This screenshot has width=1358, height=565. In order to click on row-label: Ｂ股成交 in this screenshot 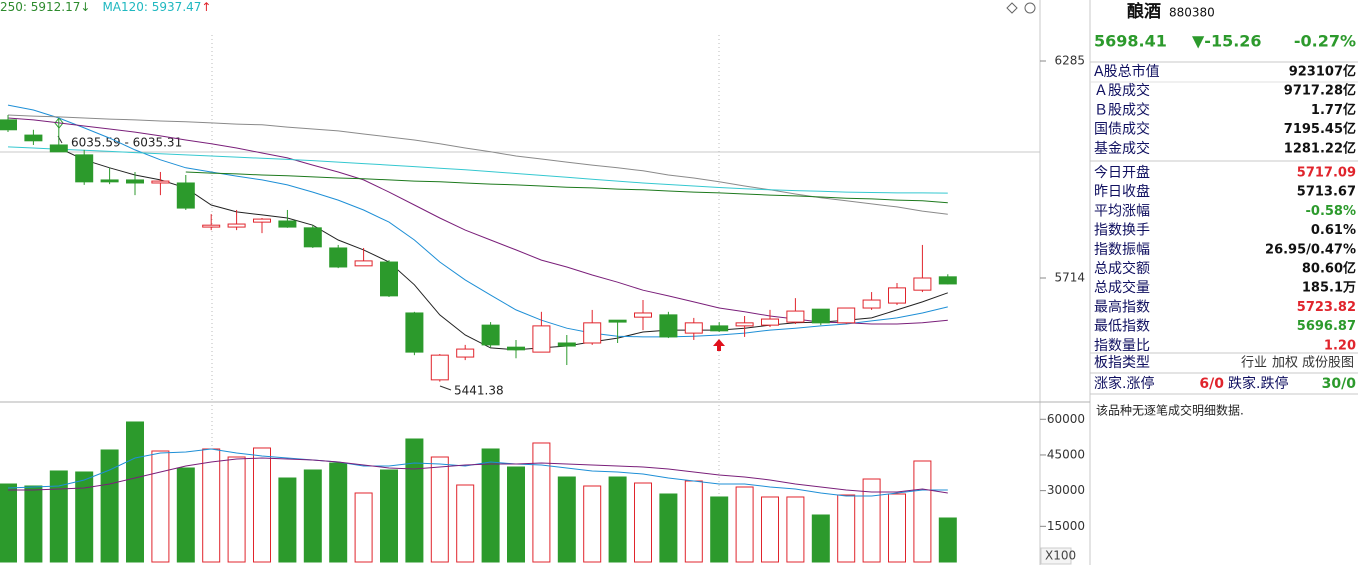, I will do `click(1122, 109)`.